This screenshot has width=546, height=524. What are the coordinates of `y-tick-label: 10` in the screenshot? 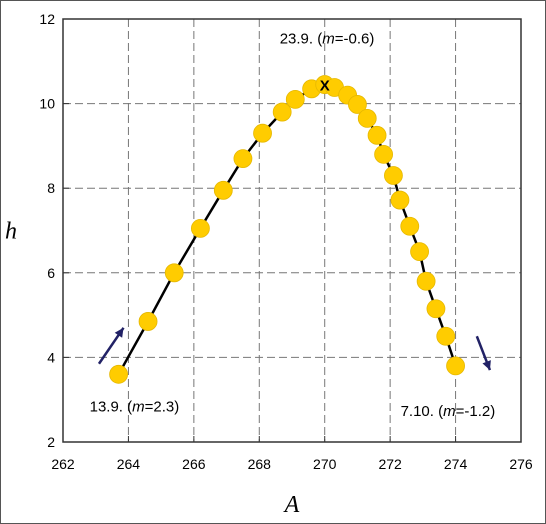 It's located at (47, 104).